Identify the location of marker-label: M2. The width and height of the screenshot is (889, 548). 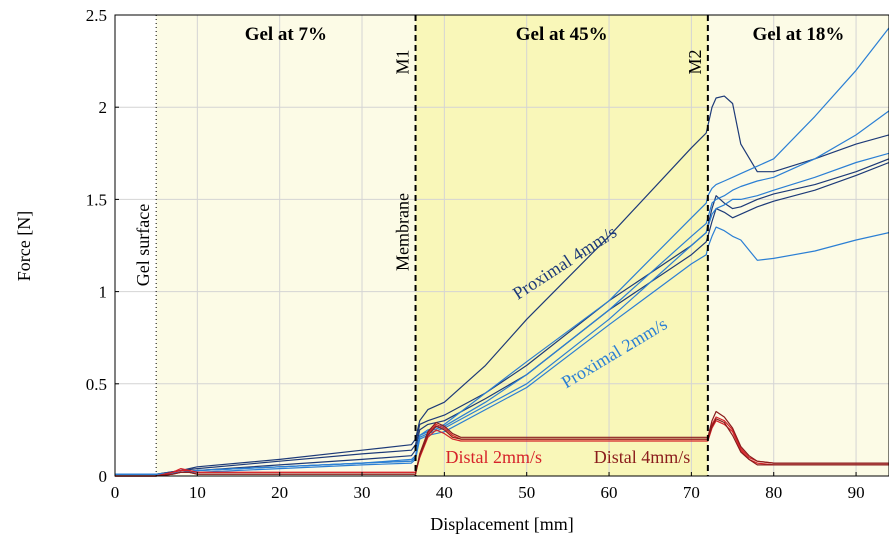
(695, 61).